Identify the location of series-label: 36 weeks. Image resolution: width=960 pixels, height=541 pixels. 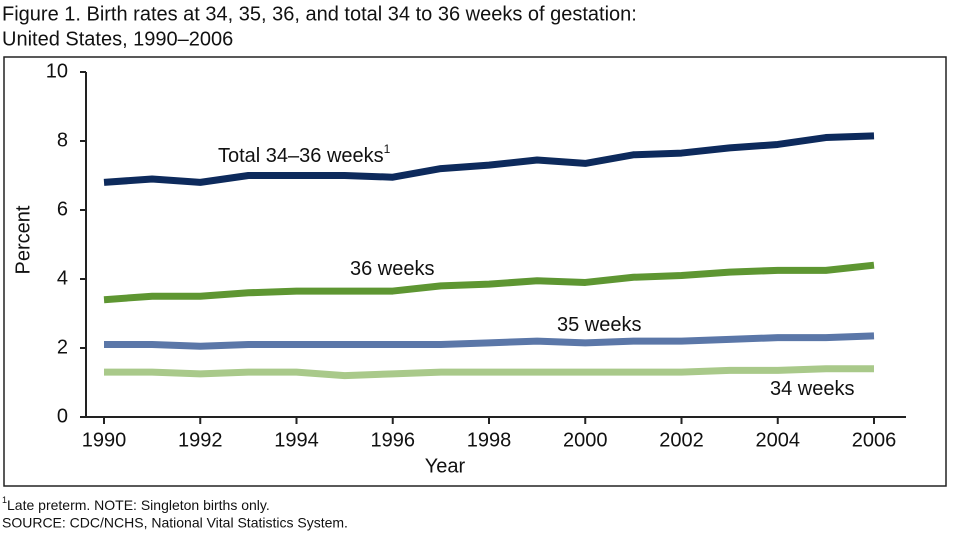
(392, 269).